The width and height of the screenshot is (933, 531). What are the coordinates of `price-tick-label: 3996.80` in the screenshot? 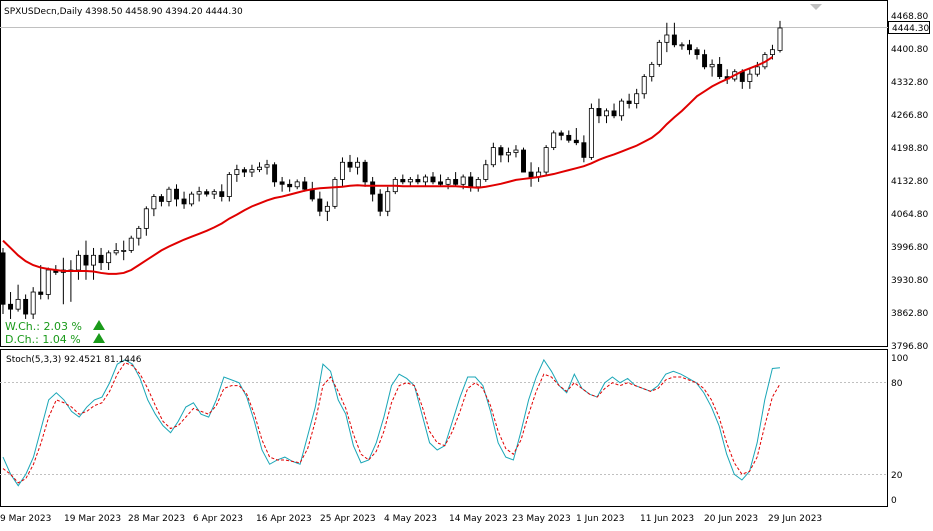 It's located at (909, 248).